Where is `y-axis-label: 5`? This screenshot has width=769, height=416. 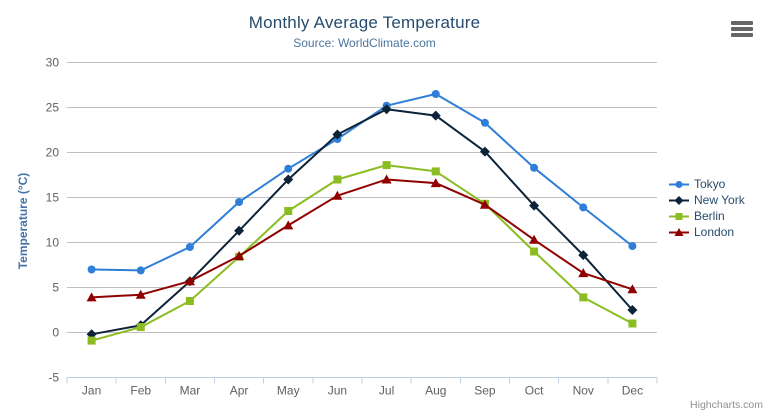
y-axis-label: 5 is located at coordinates (55, 288).